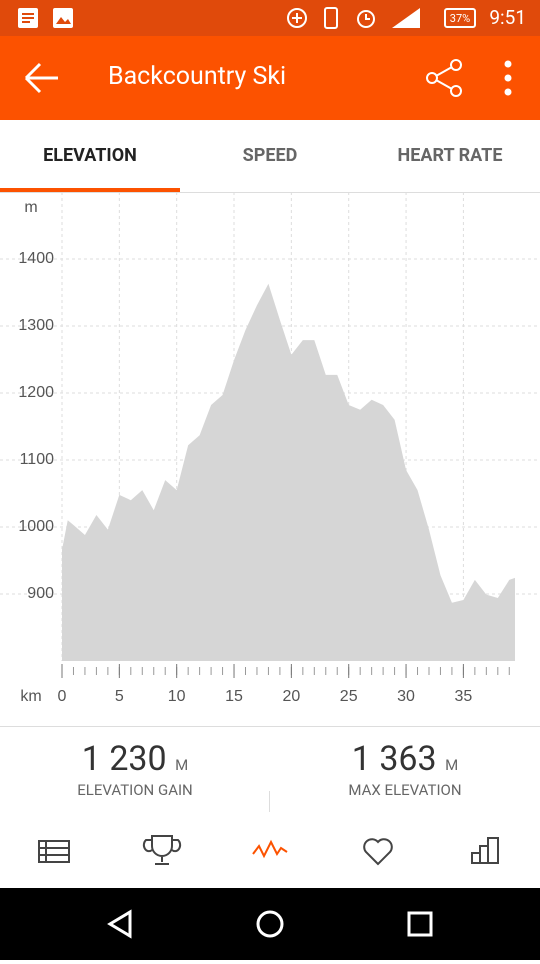 The image size is (540, 964). Describe the element at coordinates (36, 258) in the screenshot. I see `y-tick-label: 1400` at that location.